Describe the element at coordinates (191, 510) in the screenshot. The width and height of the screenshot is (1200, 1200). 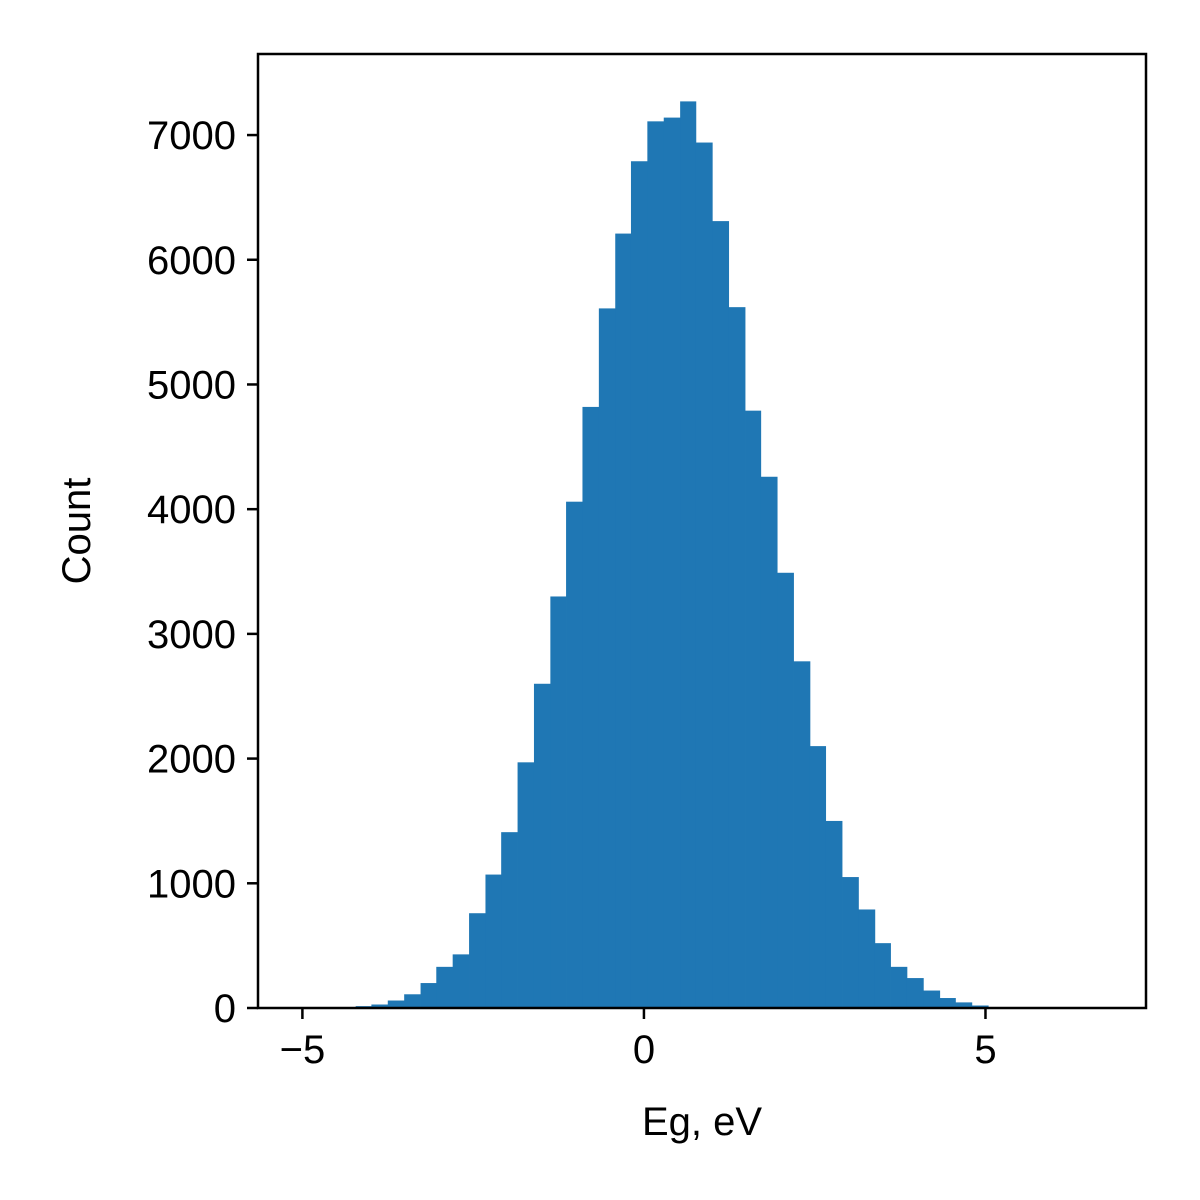
I see `y-tick-label: 4000` at that location.